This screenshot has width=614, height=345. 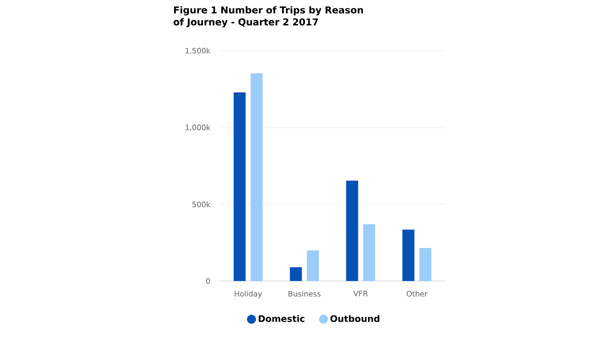 I want to click on legend-label: Outbound, so click(x=355, y=318).